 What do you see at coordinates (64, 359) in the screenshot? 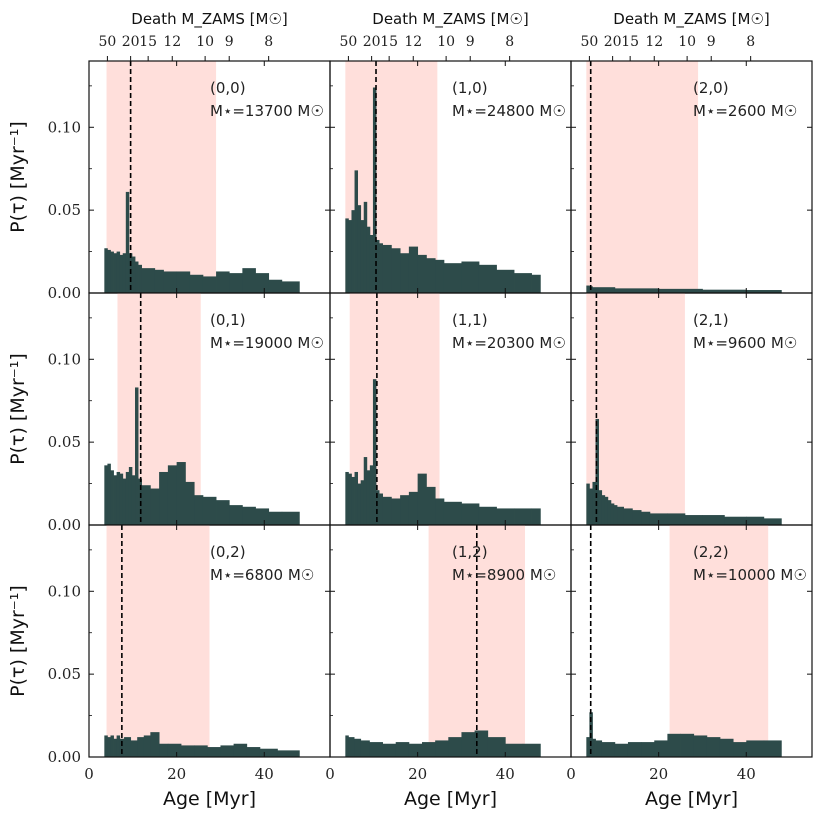
I see `y-tick-label: 0.10` at bounding box center [64, 359].